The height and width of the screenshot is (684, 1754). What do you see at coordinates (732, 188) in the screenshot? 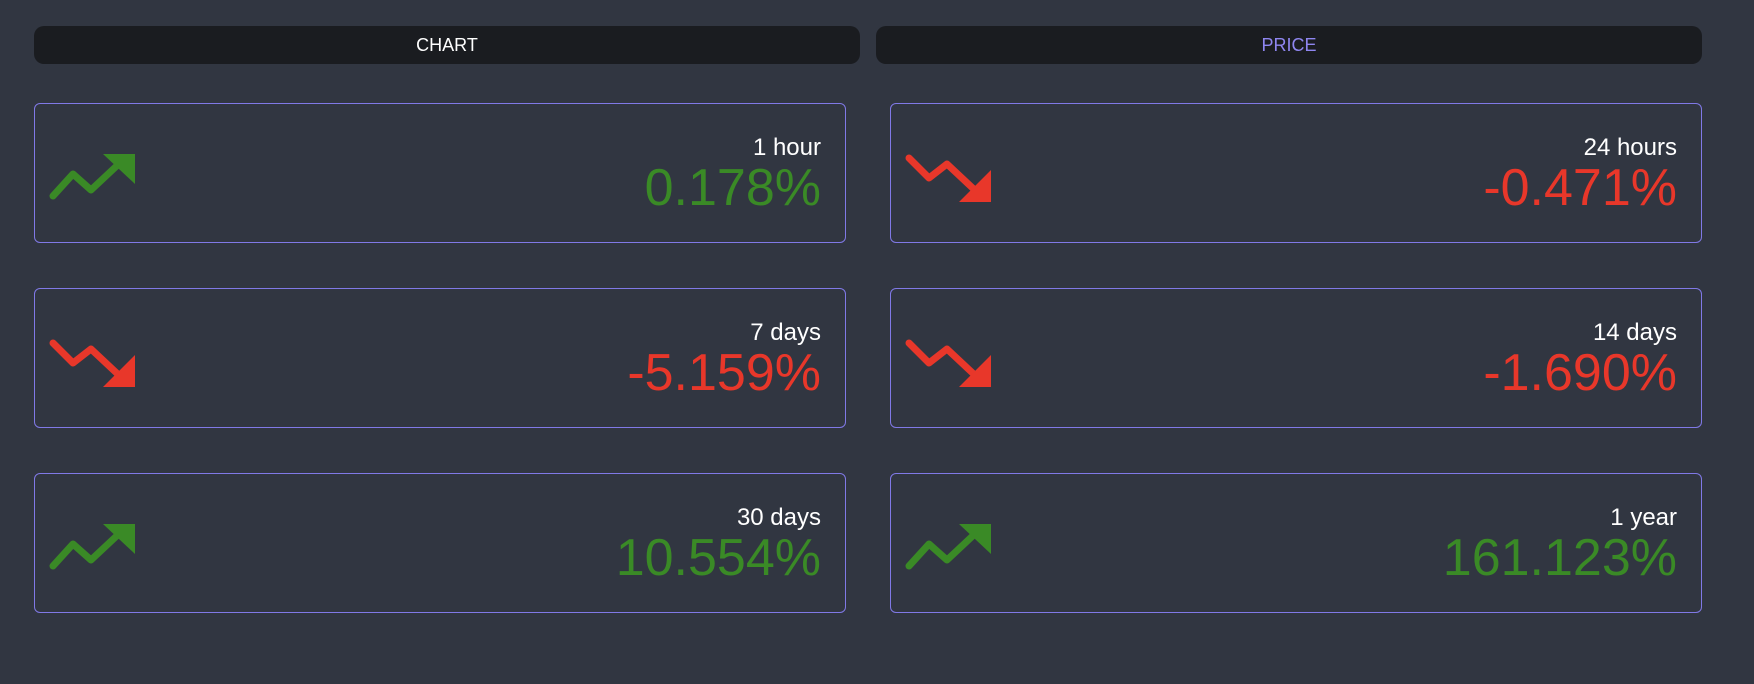
I see `percent-change: 0.178%` at bounding box center [732, 188].